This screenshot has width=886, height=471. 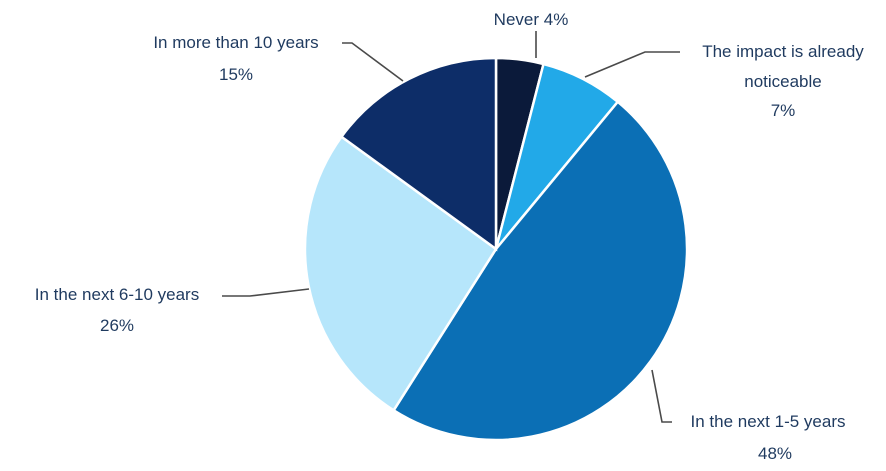 I want to click on slice-value-the-impact-is-already-noticeable: 7%, so click(x=783, y=110).